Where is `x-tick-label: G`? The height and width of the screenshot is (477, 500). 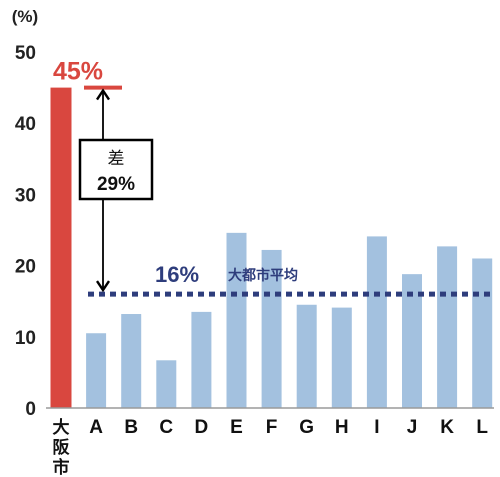 x-tick-label: G is located at coordinates (306, 427).